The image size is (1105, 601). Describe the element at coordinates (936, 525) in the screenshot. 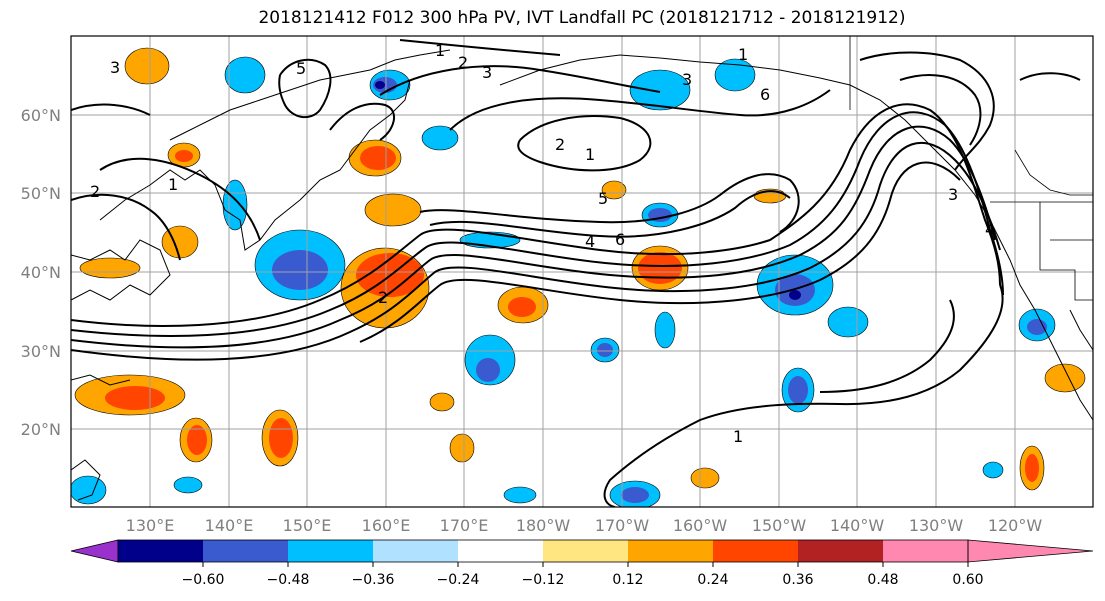

I see `lon-label: 130°W` at that location.